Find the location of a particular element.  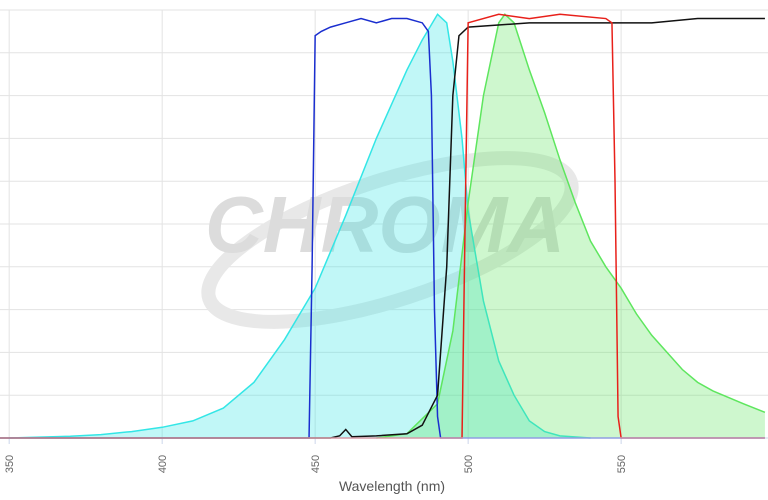

x-tick-label: 400 is located at coordinates (163, 464).